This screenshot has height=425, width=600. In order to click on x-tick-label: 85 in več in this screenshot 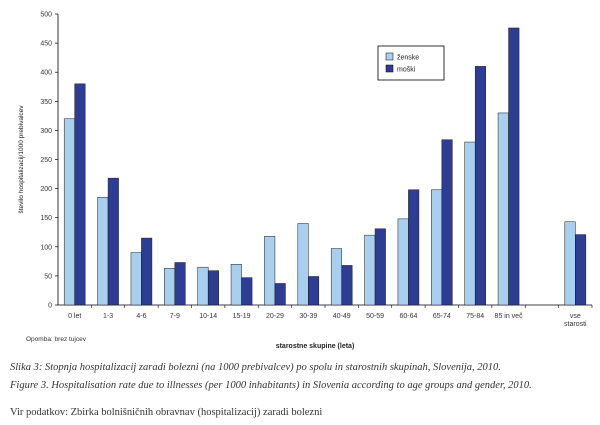, I will do `click(509, 316)`.